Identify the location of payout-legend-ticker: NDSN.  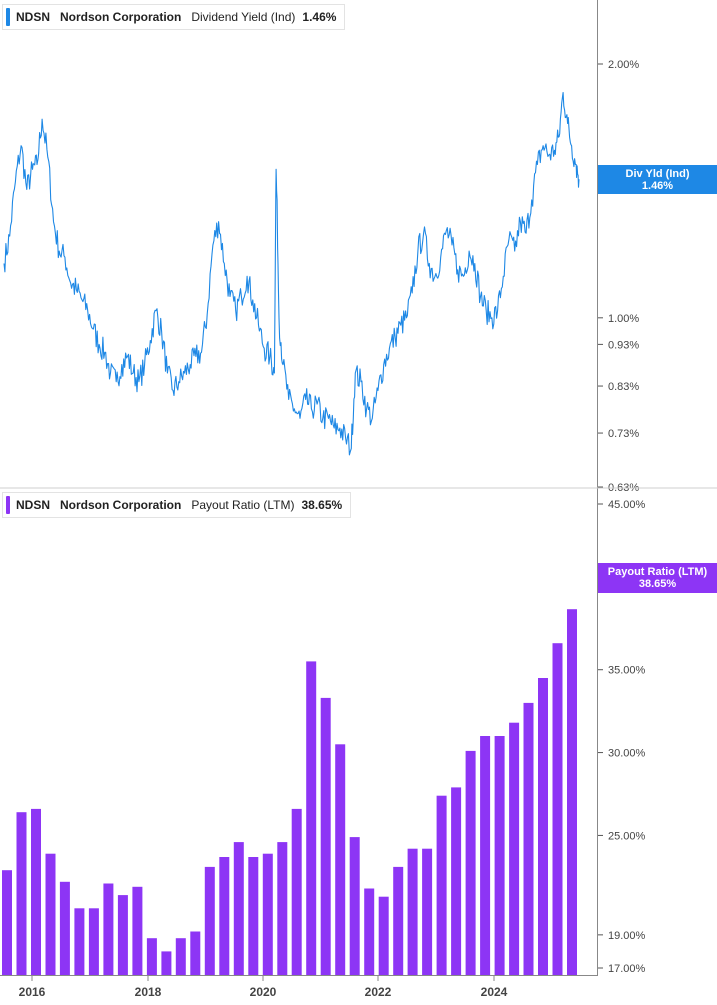
(33, 505).